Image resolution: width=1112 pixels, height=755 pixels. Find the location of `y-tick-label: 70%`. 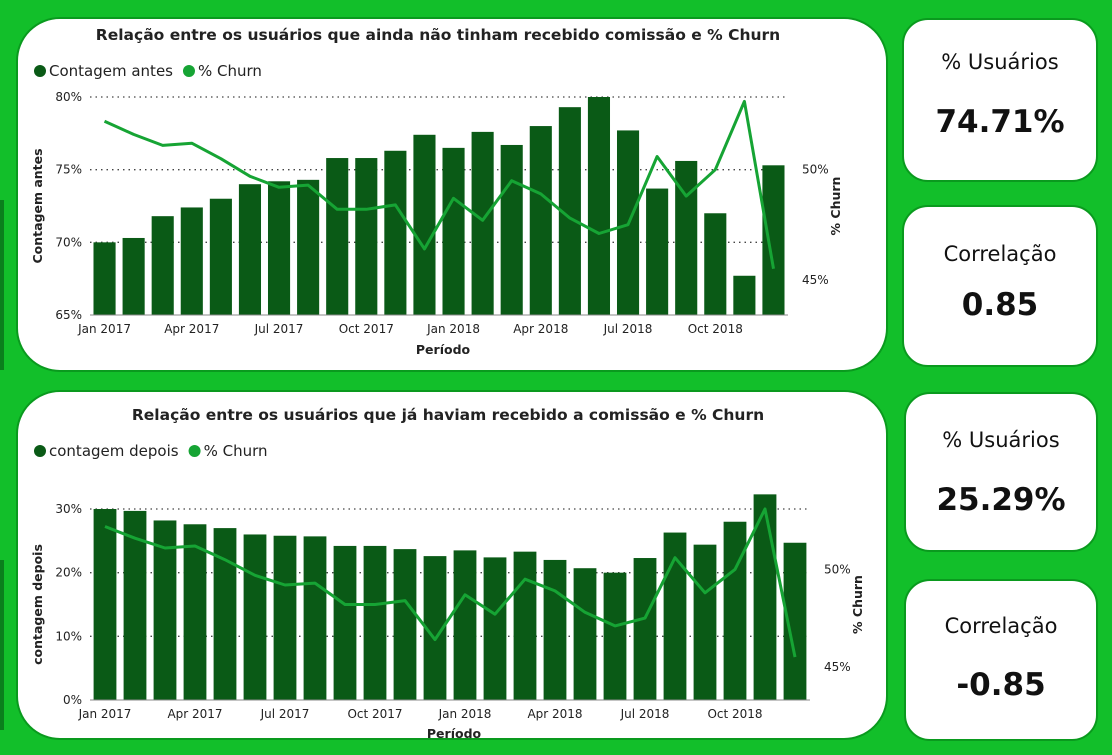

y-tick-label: 70% is located at coordinates (68, 242).